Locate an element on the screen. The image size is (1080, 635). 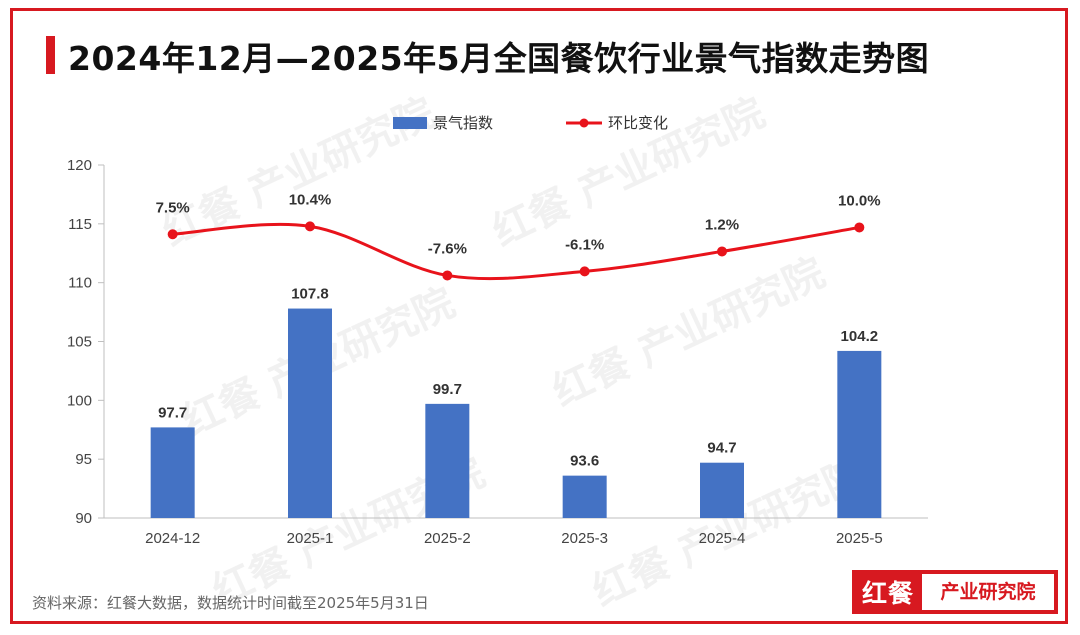
line-value-label: 10.0% is located at coordinates (859, 200).